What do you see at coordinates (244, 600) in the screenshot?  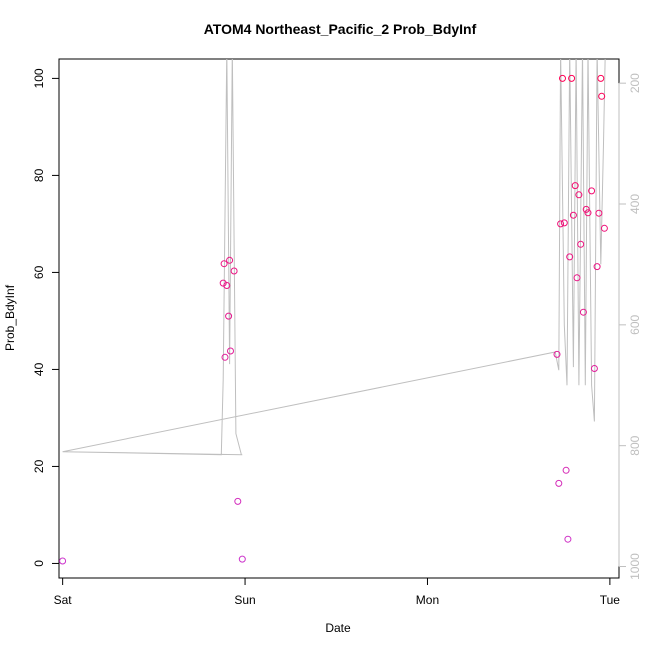 I see `x-tick-label: Sun` at bounding box center [244, 600].